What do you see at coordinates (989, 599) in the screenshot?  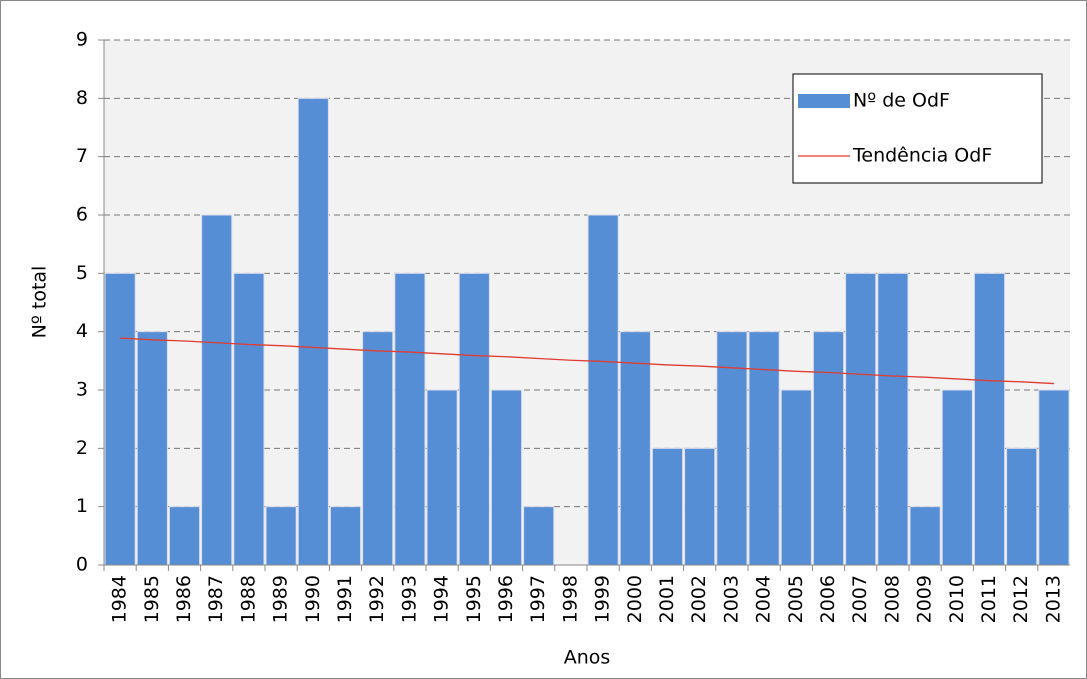 I see `x-tick-label: 2011` at bounding box center [989, 599].